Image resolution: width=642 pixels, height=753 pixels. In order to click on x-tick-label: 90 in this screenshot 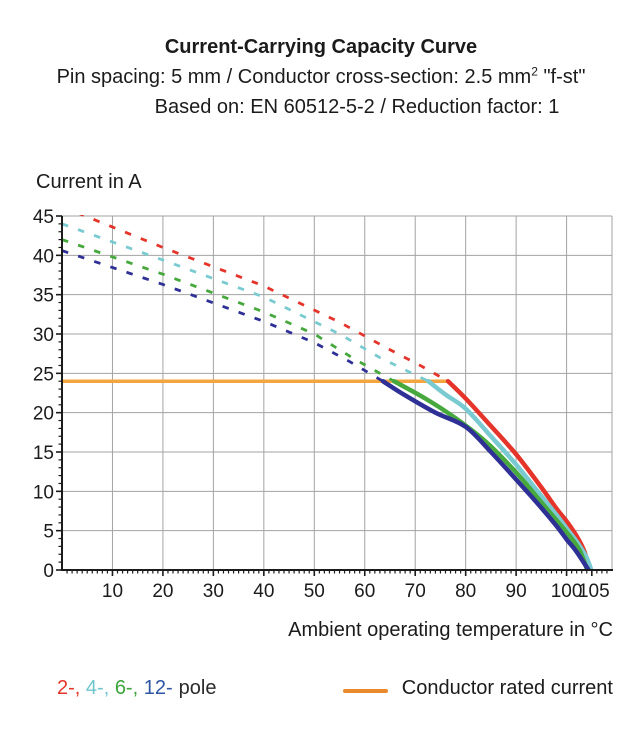, I will do `click(516, 591)`.